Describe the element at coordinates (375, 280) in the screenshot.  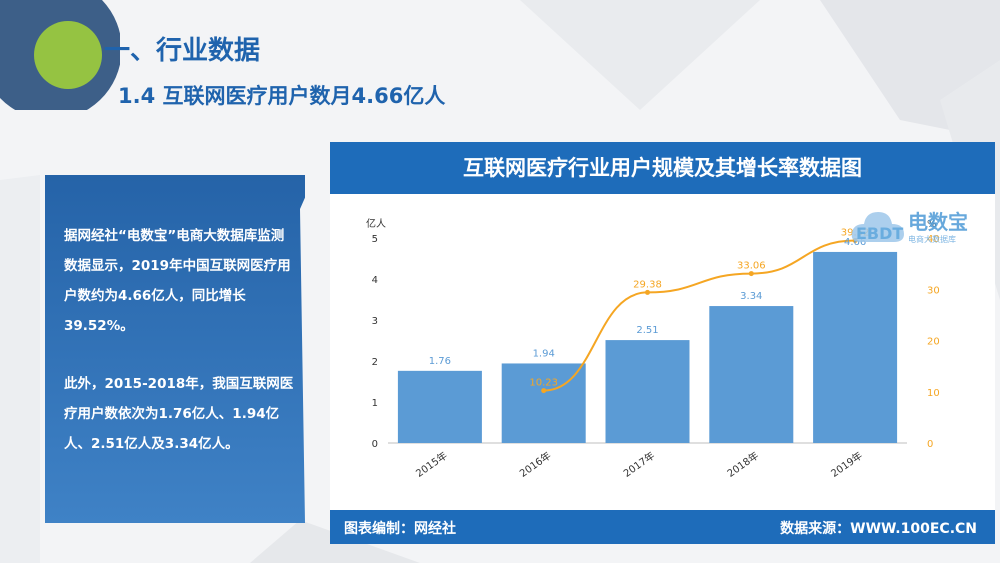
I see `y-tick-label: 4` at that location.